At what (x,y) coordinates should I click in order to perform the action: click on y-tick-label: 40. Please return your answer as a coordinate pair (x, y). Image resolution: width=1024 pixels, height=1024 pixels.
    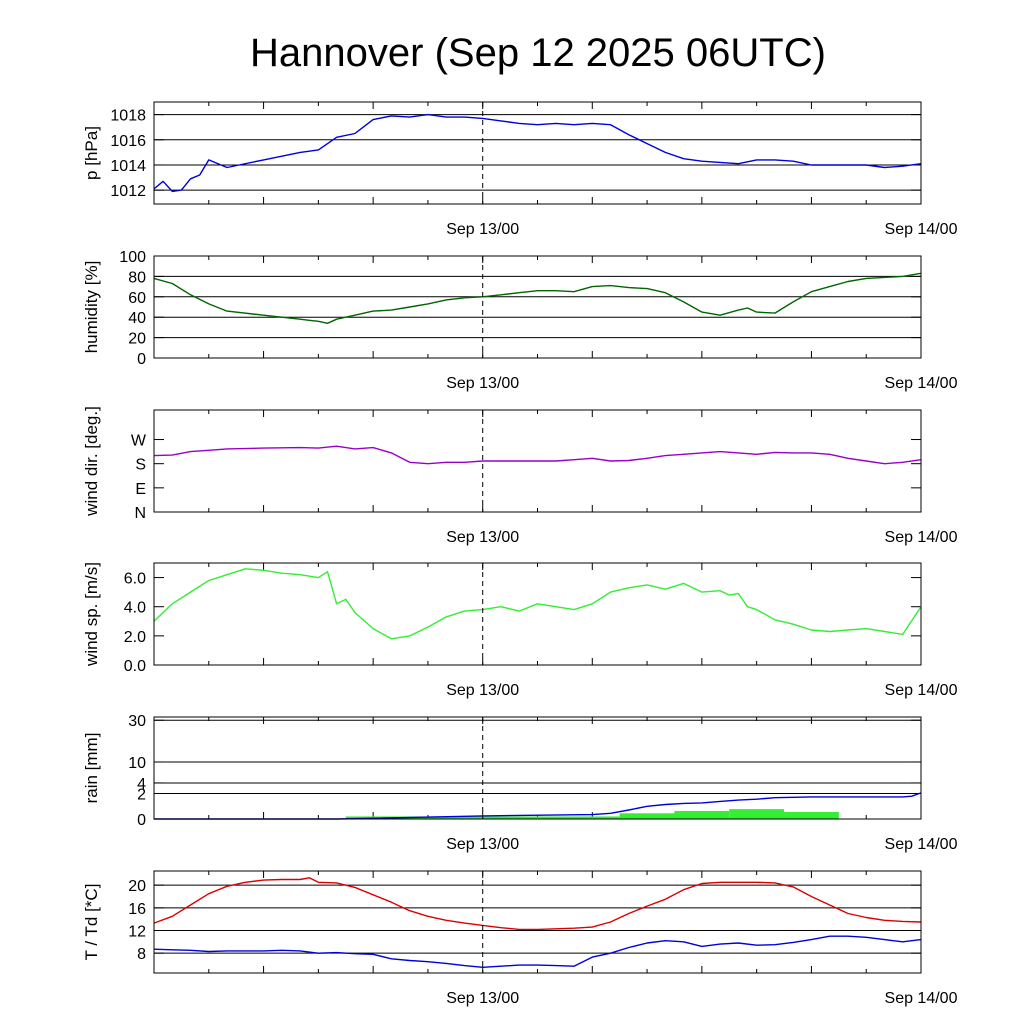
    Looking at the image, I should click on (137, 318).